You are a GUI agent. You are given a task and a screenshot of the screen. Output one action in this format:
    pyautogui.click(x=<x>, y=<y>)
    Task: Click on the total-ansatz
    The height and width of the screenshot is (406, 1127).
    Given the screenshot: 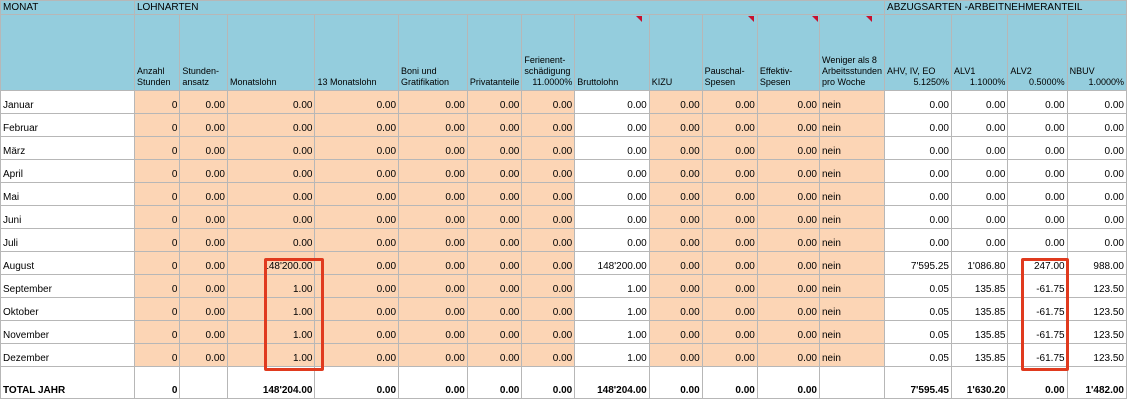 What is the action you would take?
    pyautogui.click(x=203, y=382)
    